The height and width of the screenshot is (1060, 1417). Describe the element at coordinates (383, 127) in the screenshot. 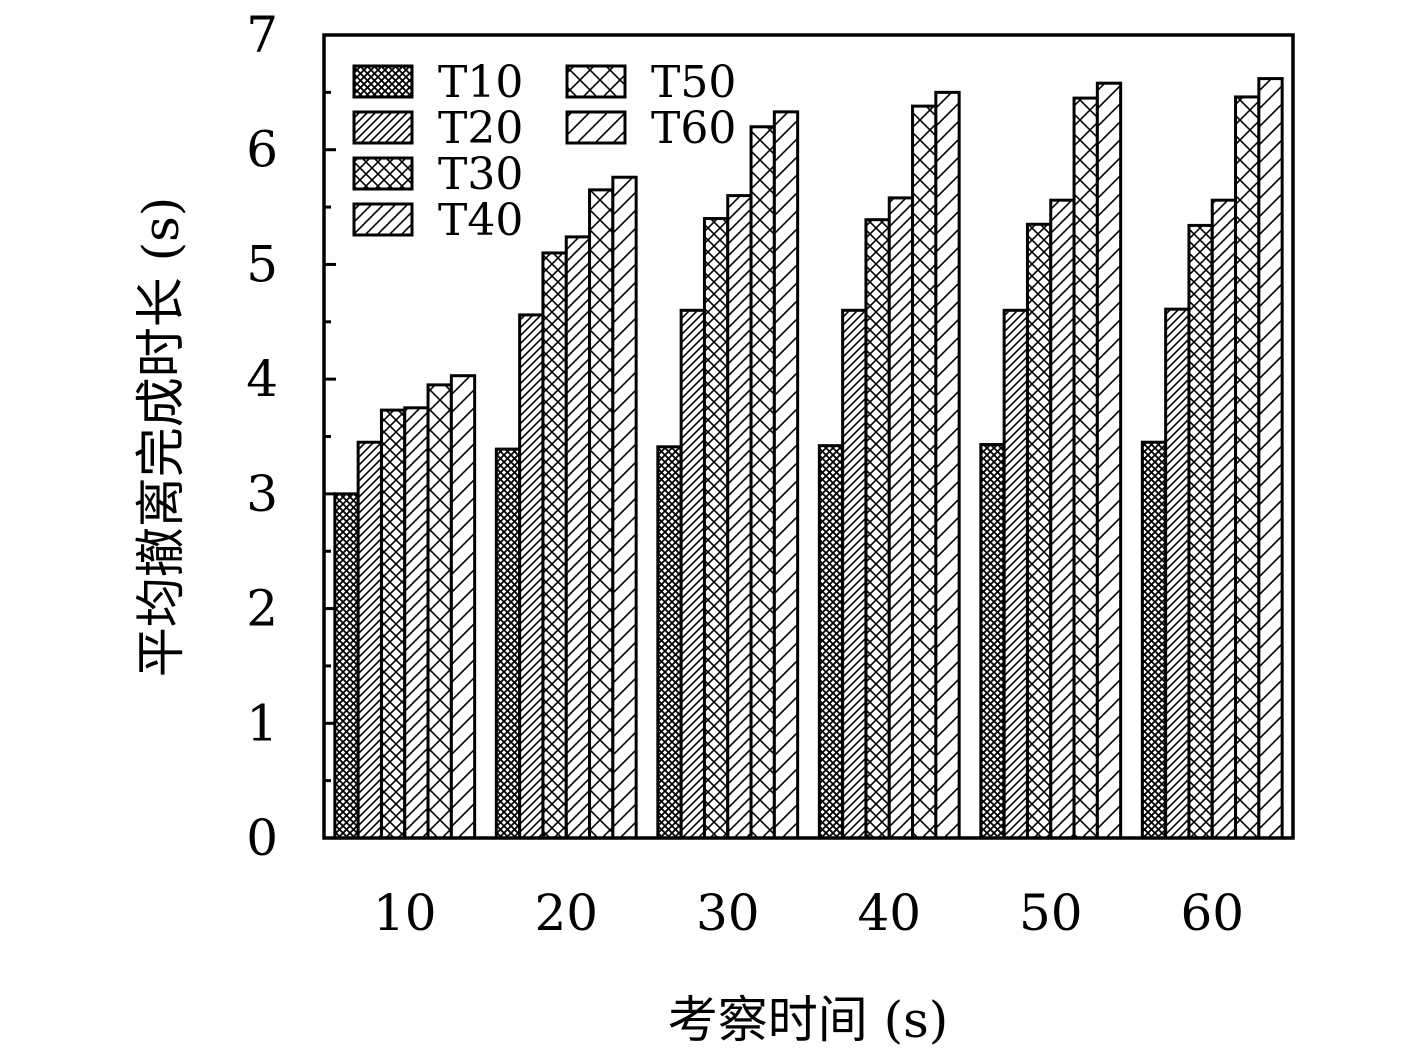

I see `legend-swatch-T20` at that location.